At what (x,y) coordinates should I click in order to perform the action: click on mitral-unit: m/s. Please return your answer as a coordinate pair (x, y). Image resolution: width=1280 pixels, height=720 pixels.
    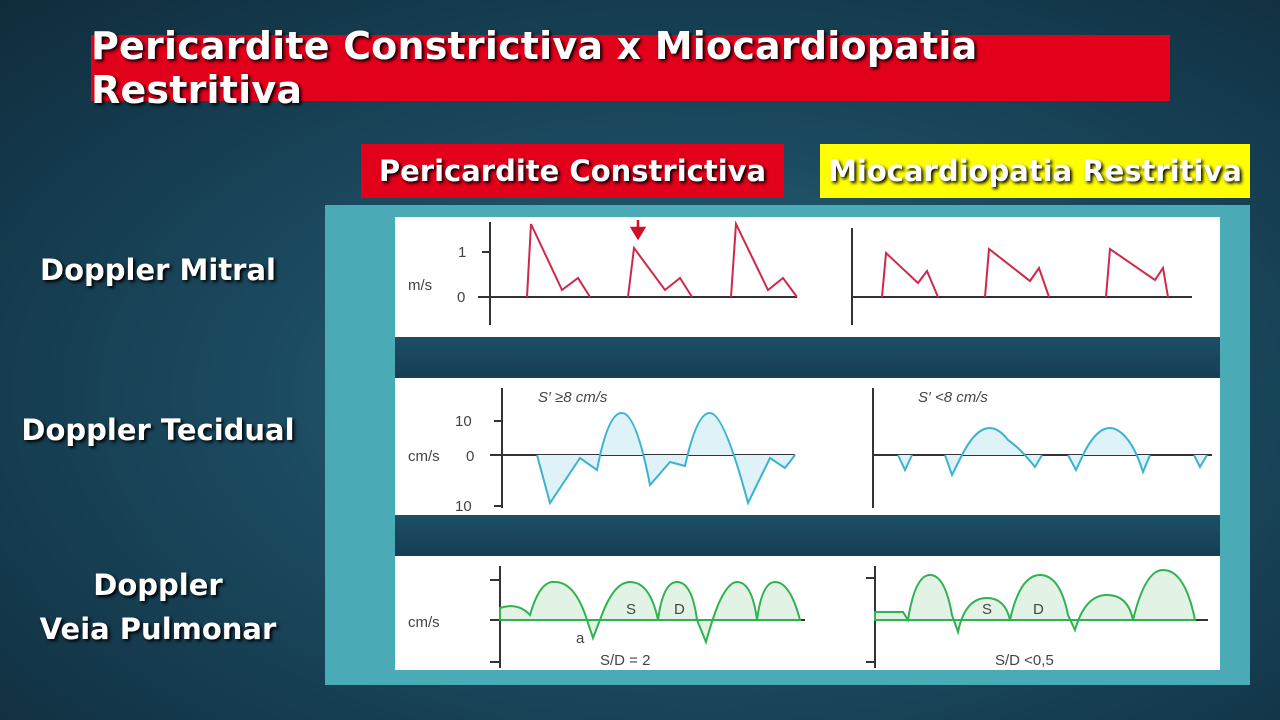
    Looking at the image, I should click on (420, 285).